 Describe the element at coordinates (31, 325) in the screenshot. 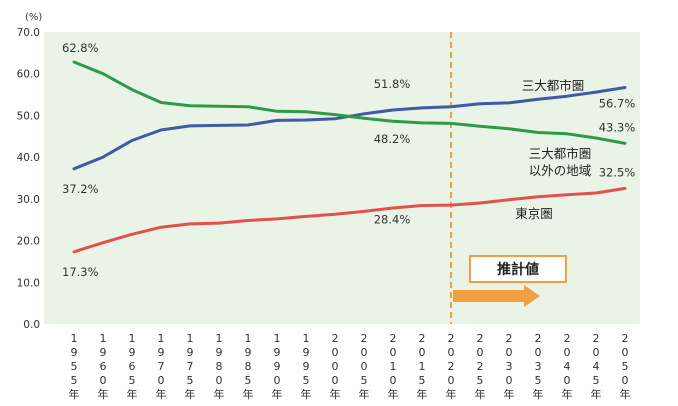

I see `y-tick-label: 0.0` at that location.